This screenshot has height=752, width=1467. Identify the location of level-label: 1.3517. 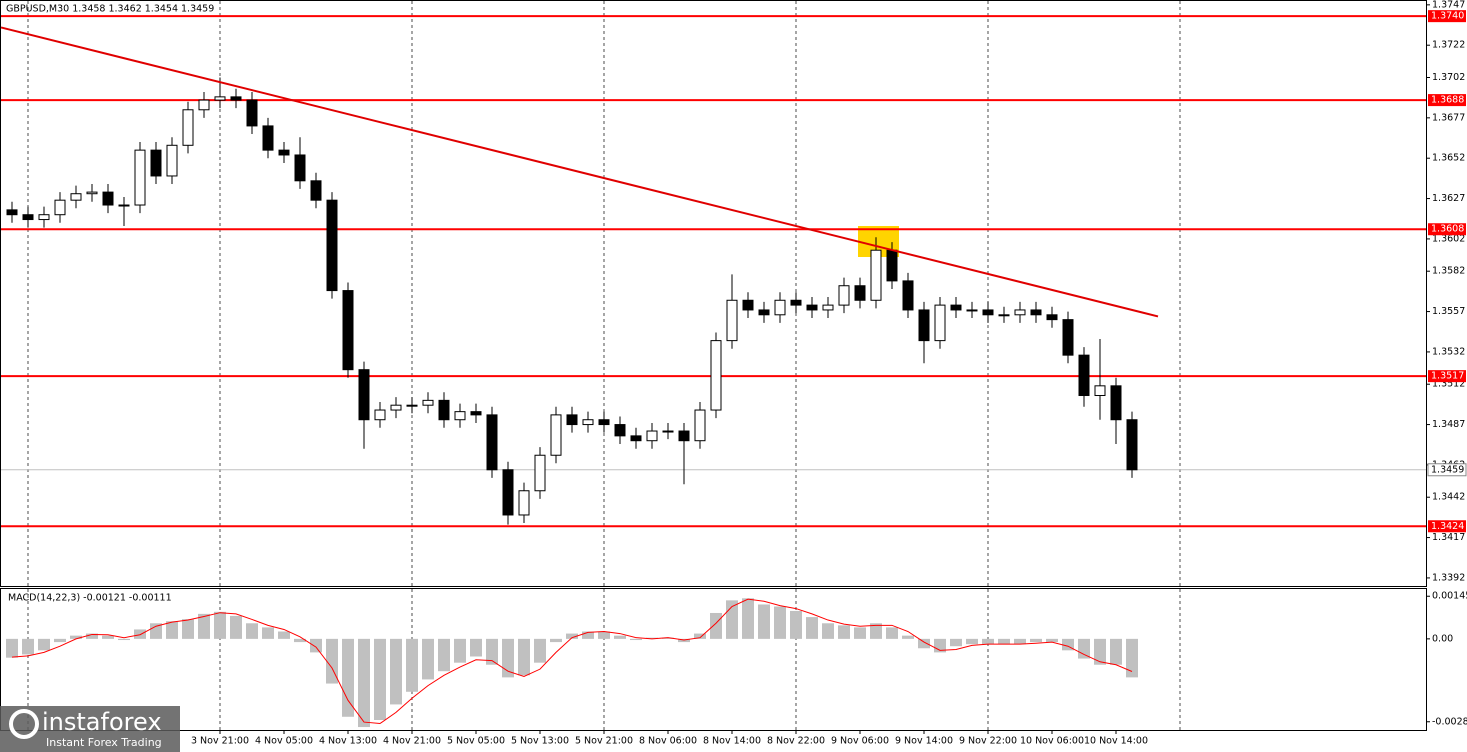
(1447, 376).